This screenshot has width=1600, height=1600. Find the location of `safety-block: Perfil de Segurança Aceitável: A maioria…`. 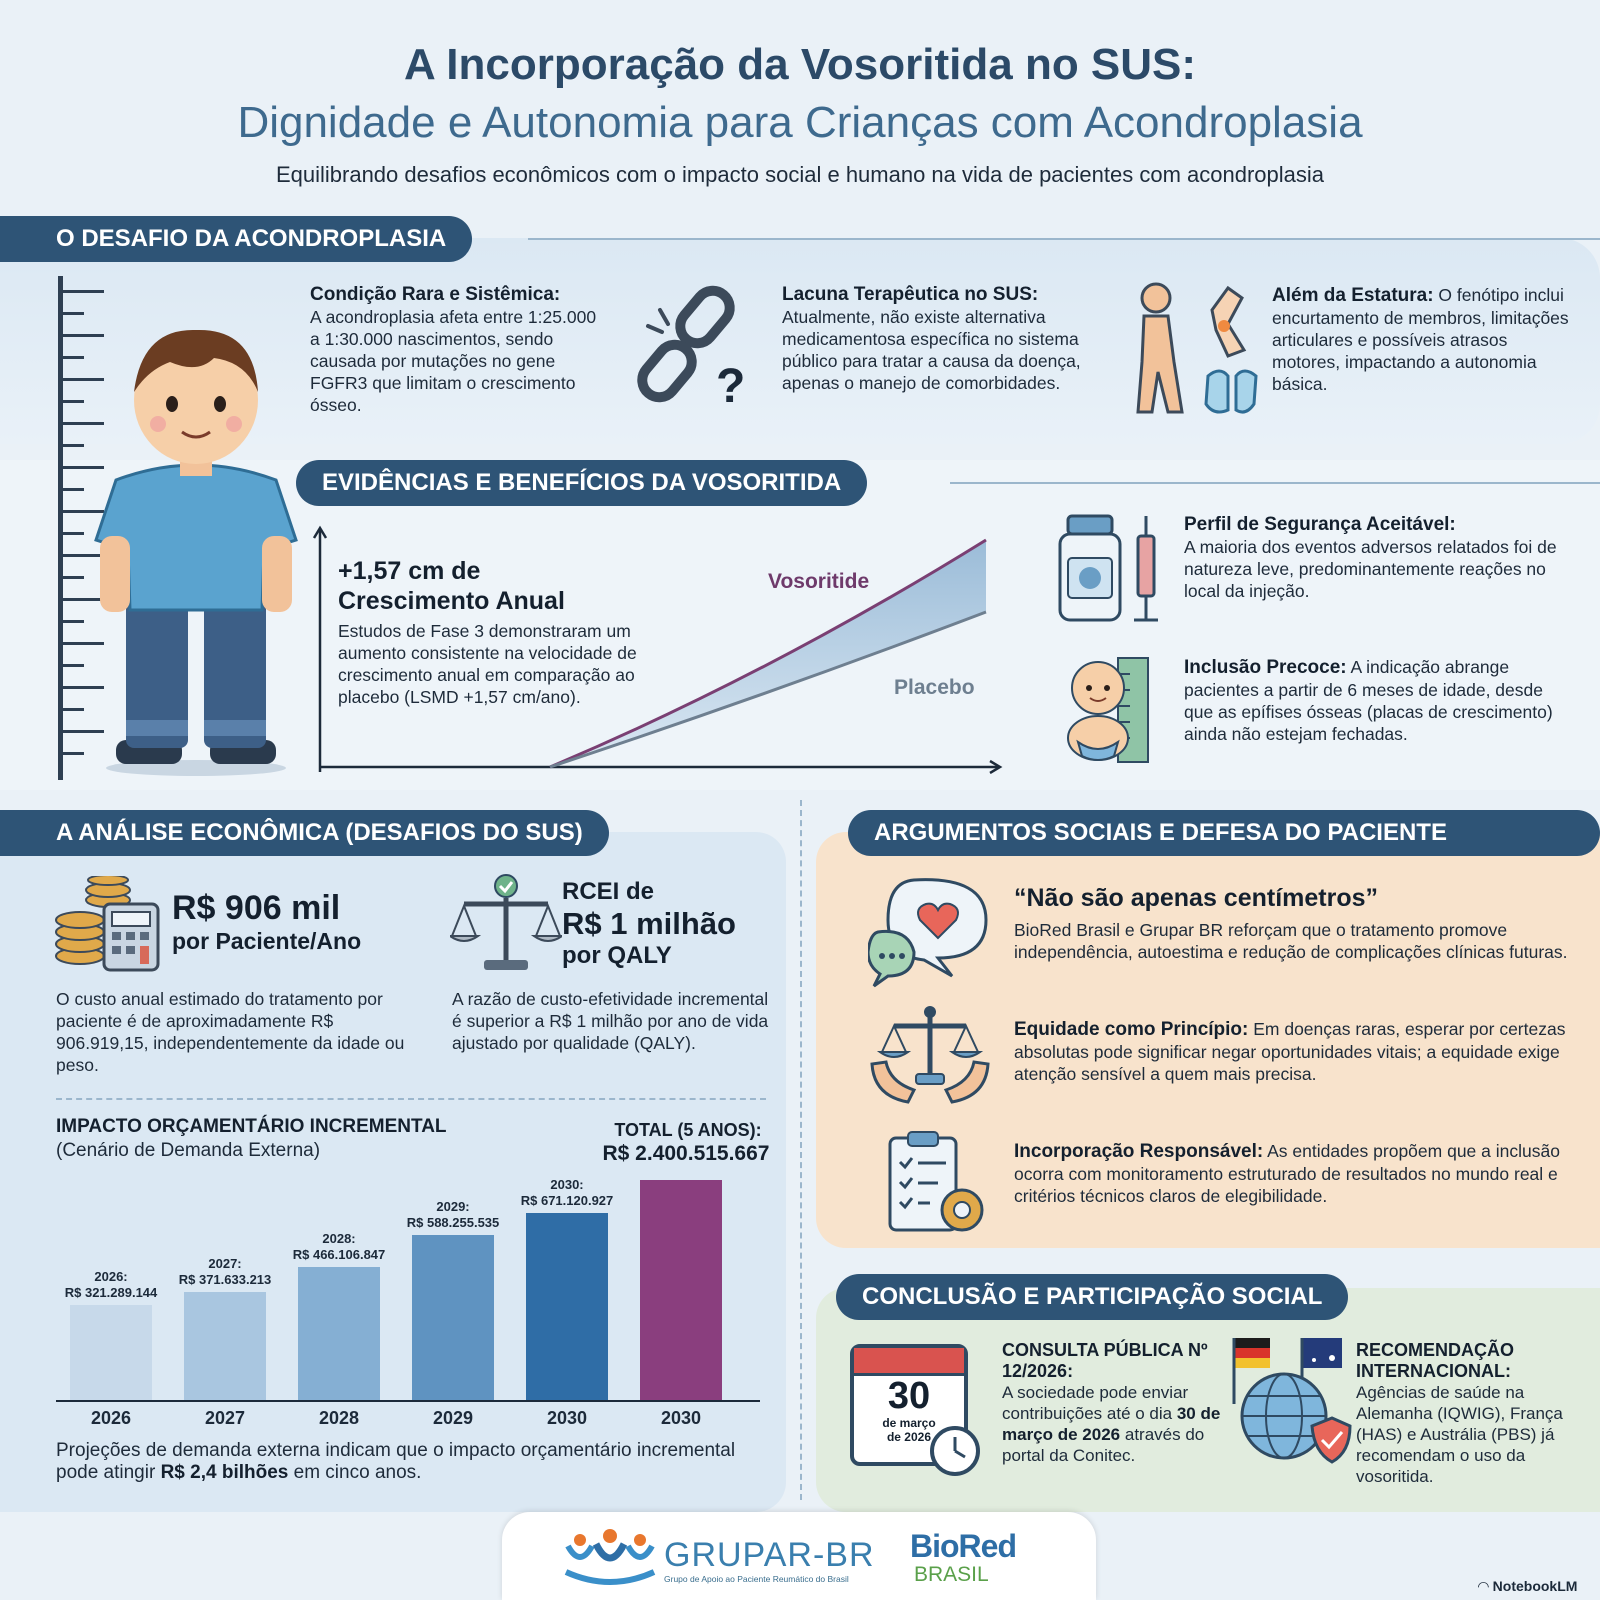

safety-block: Perfil de Segurança Aceitável: A maioria… is located at coordinates (1379, 558).